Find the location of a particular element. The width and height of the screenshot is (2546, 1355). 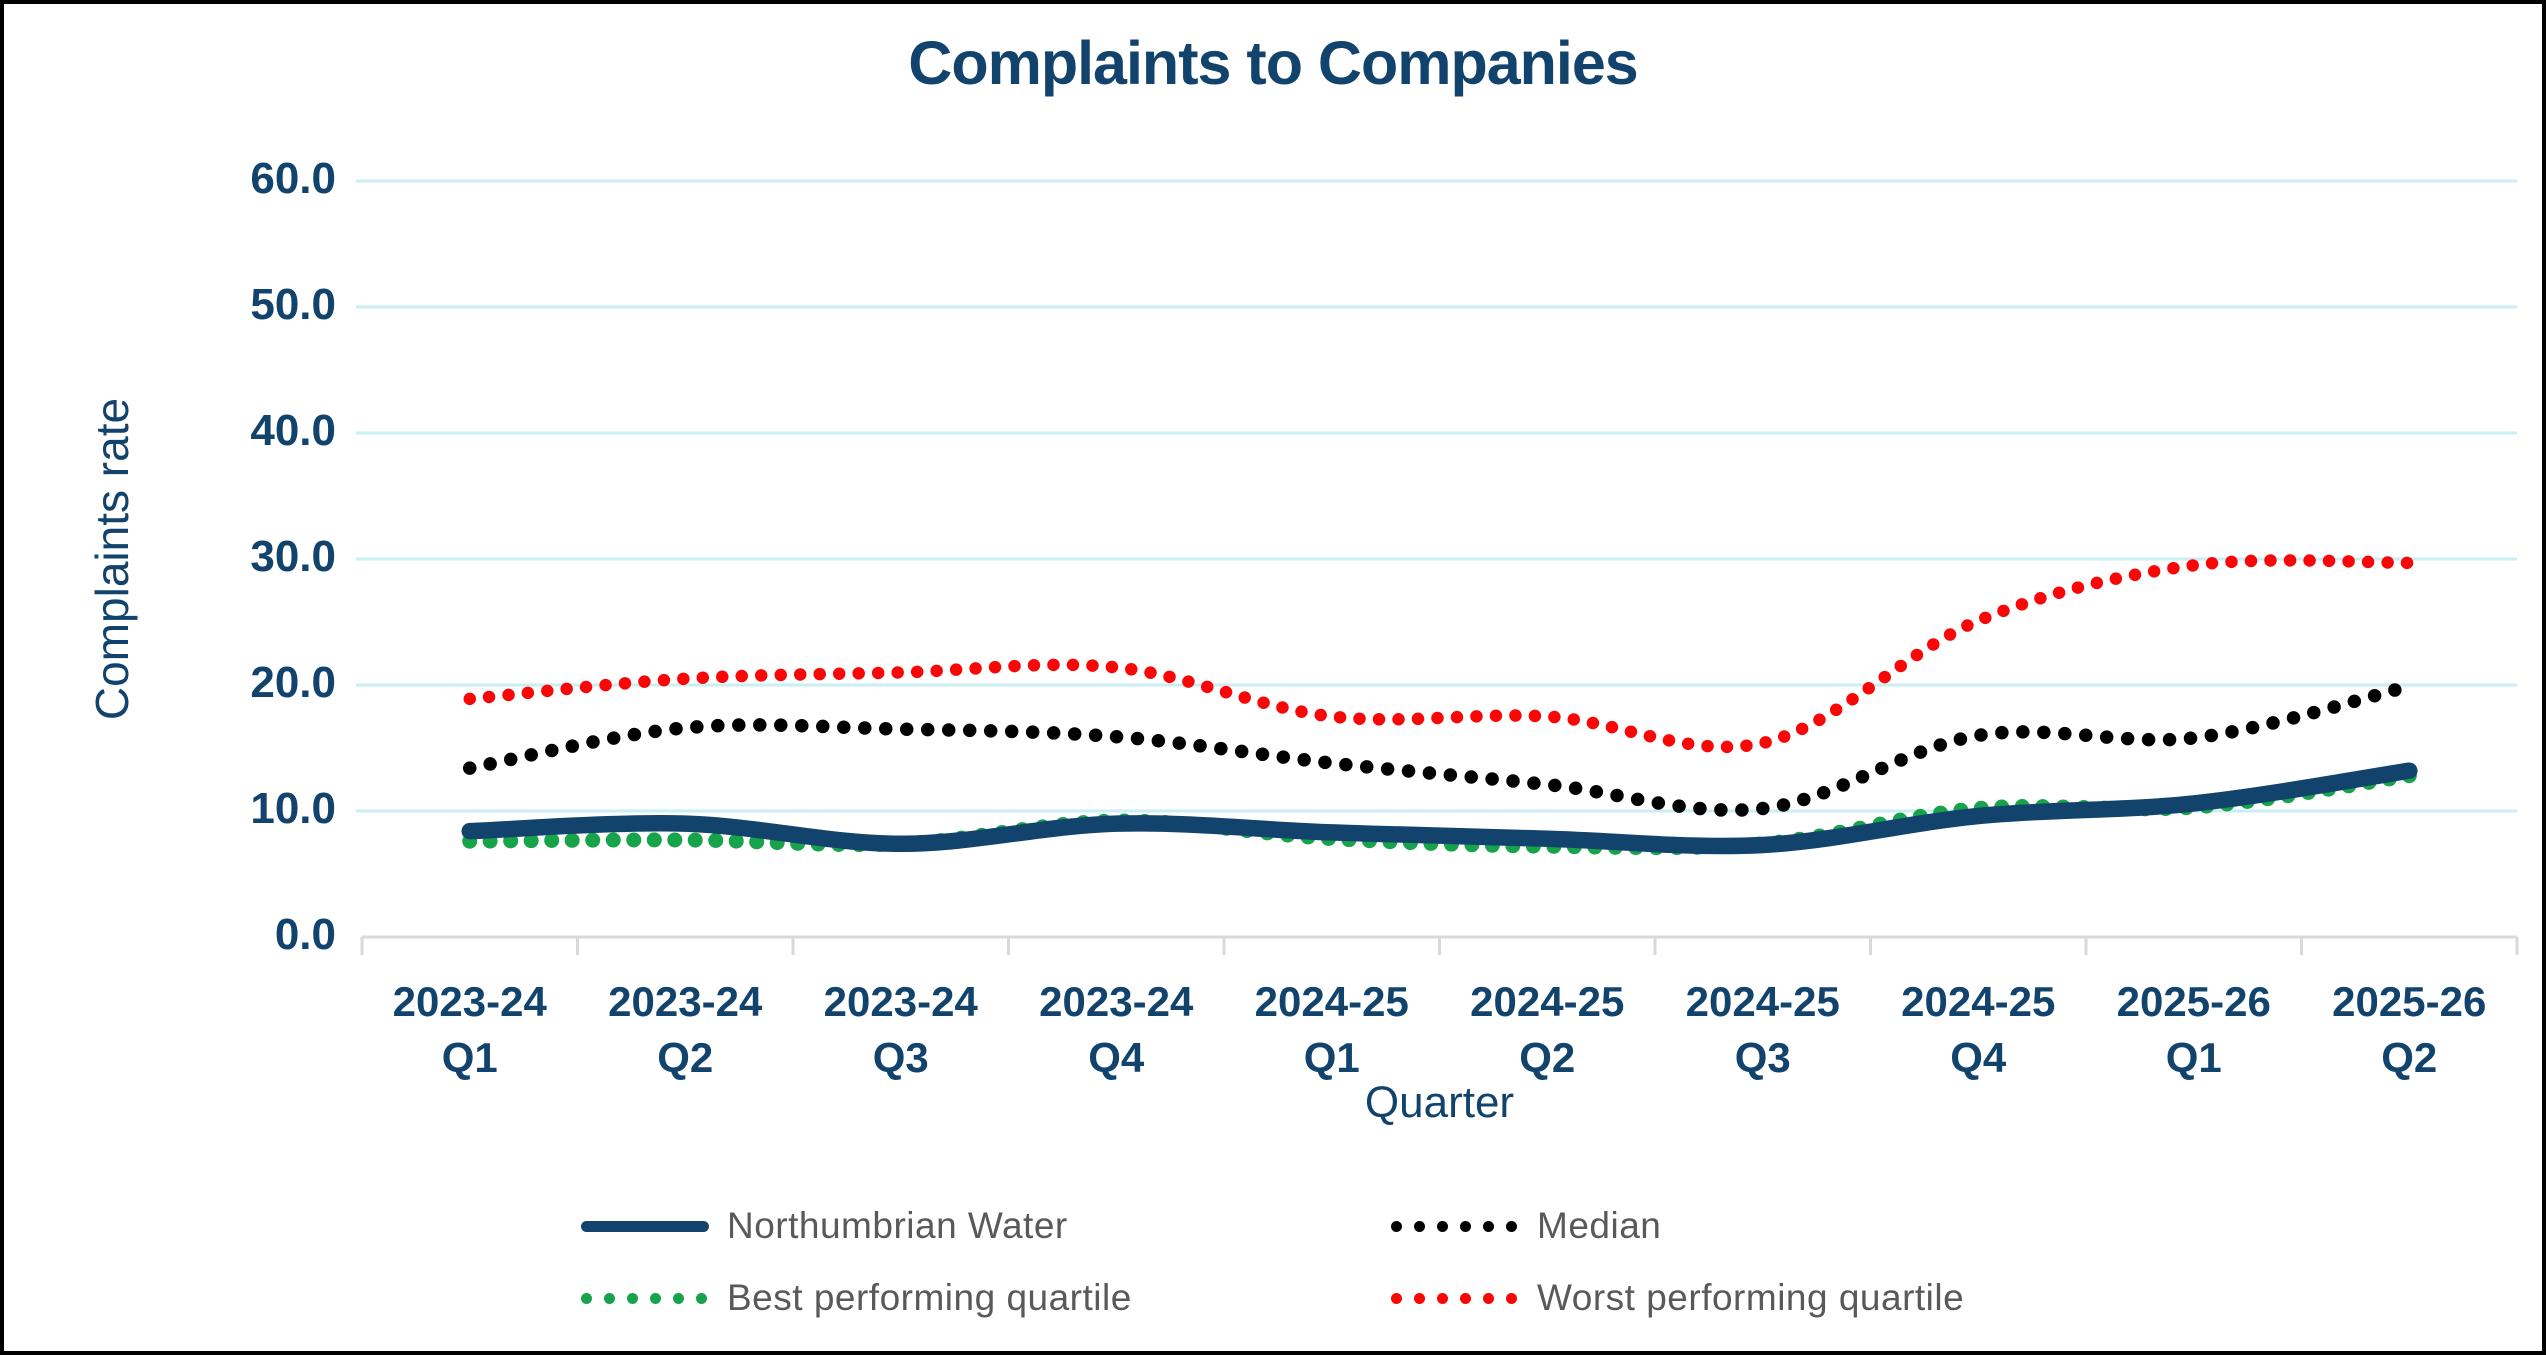

legend-label: Northumbrian Water is located at coordinates (897, 1225).